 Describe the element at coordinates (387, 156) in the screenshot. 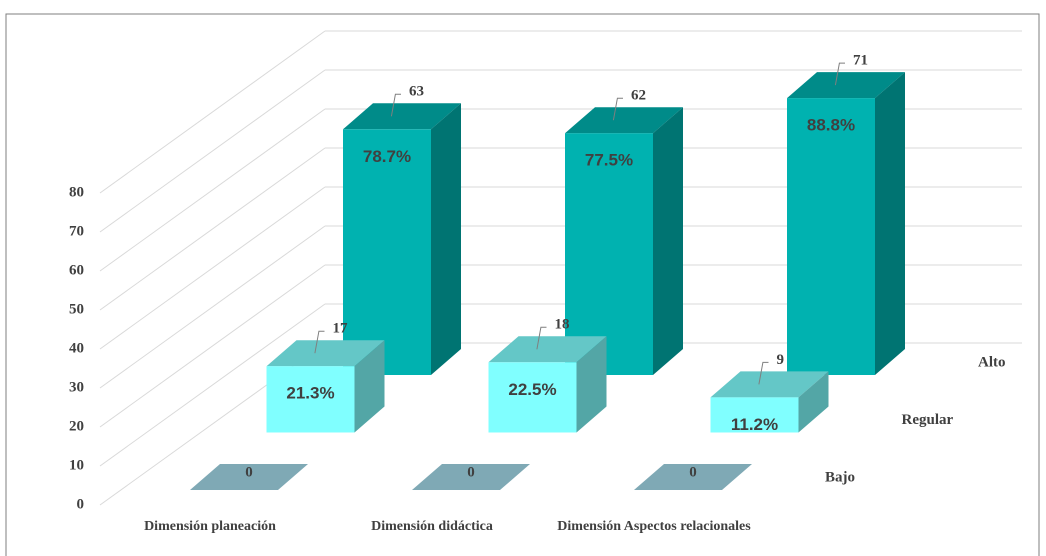

I see `percent-label: 78.7%` at that location.